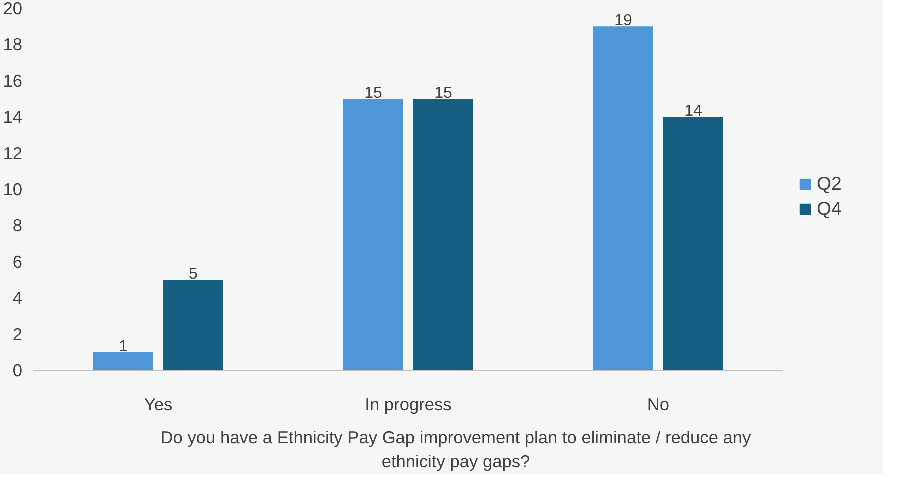 The height and width of the screenshot is (501, 920). What do you see at coordinates (17, 262) in the screenshot?
I see `y-tick-label: 6` at bounding box center [17, 262].